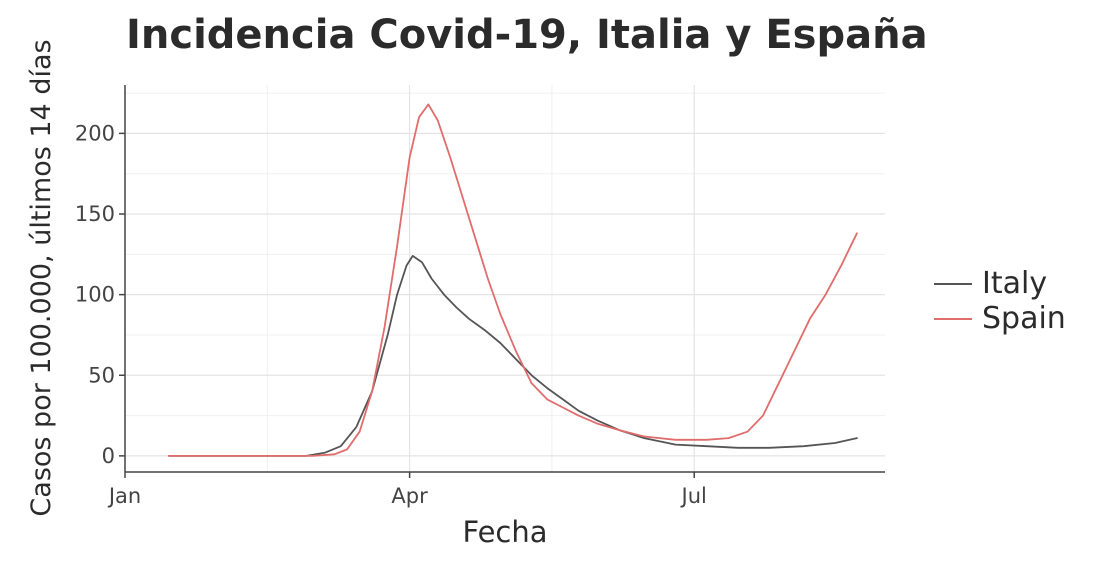 This screenshot has height=569, width=1108. What do you see at coordinates (95, 214) in the screenshot?
I see `y-tick-label: 150` at bounding box center [95, 214].